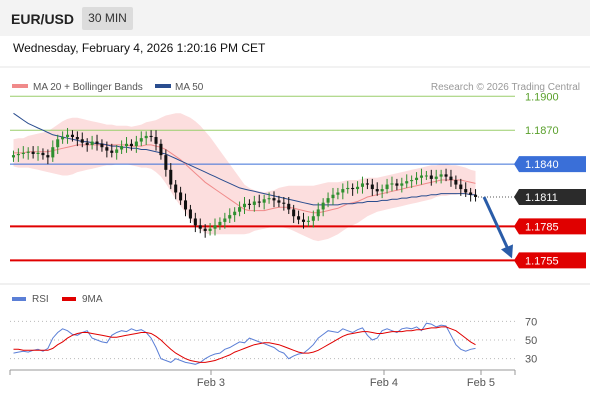 This screenshot has height=400, width=590. Describe the element at coordinates (19, 299) in the screenshot. I see `rsi-legend-swatch` at that location.